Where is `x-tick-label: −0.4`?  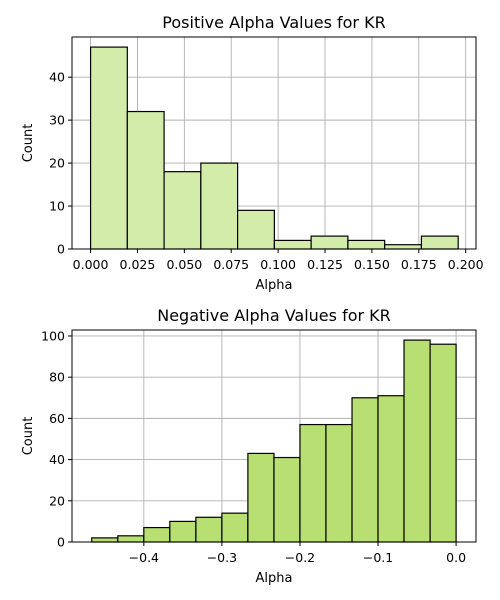
x-tick-label: −0.4 is located at coordinates (144, 557).